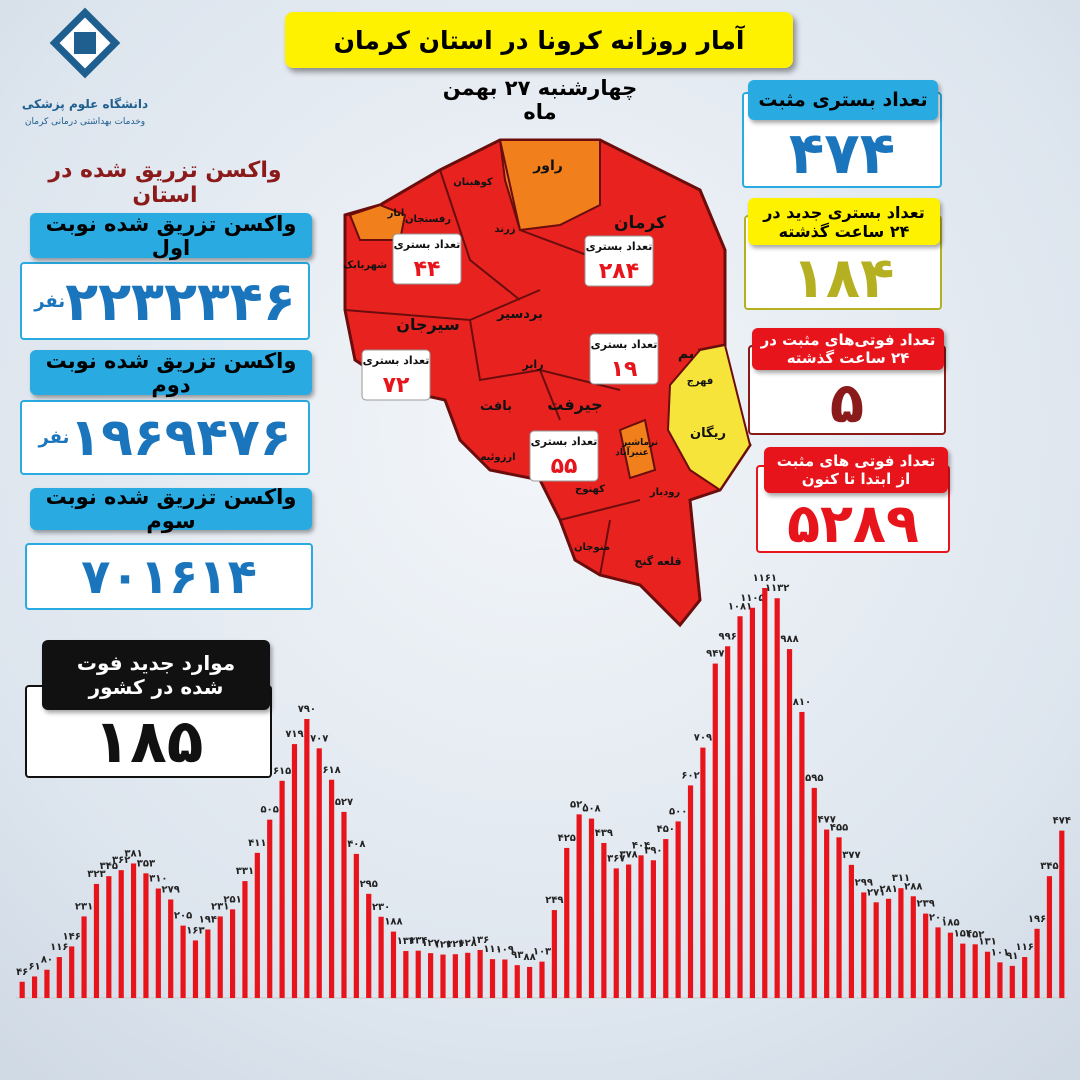 This screenshot has width=1080, height=1080. What do you see at coordinates (539, 40) in the screenshot?
I see `title: آمار روزانه کرونا در استان کرمان` at bounding box center [539, 40].